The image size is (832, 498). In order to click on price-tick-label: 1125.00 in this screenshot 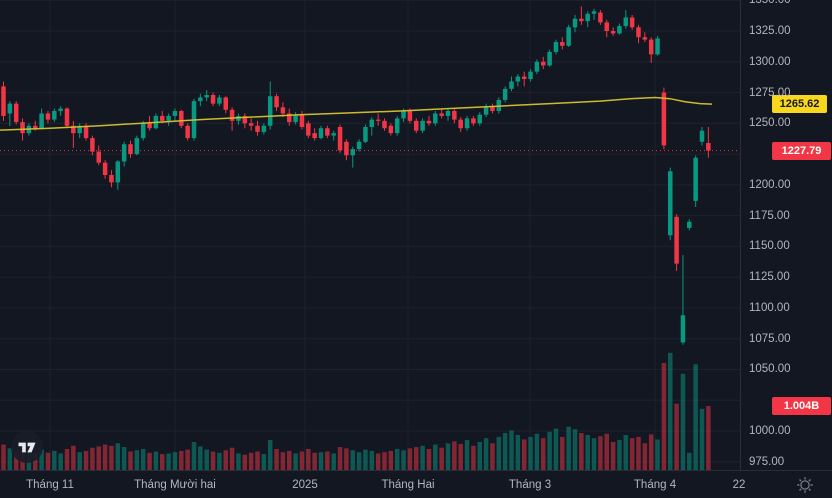, I will do `click(769, 277)`.